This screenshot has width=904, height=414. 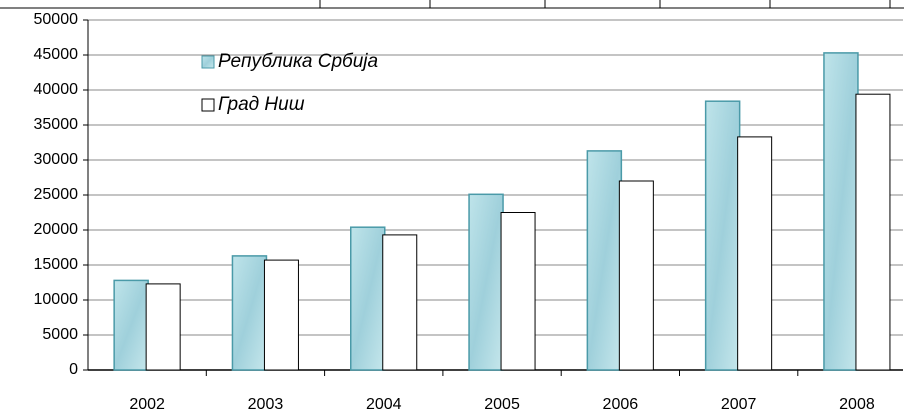 I want to click on y-tick-label: 20000, so click(x=56, y=229).